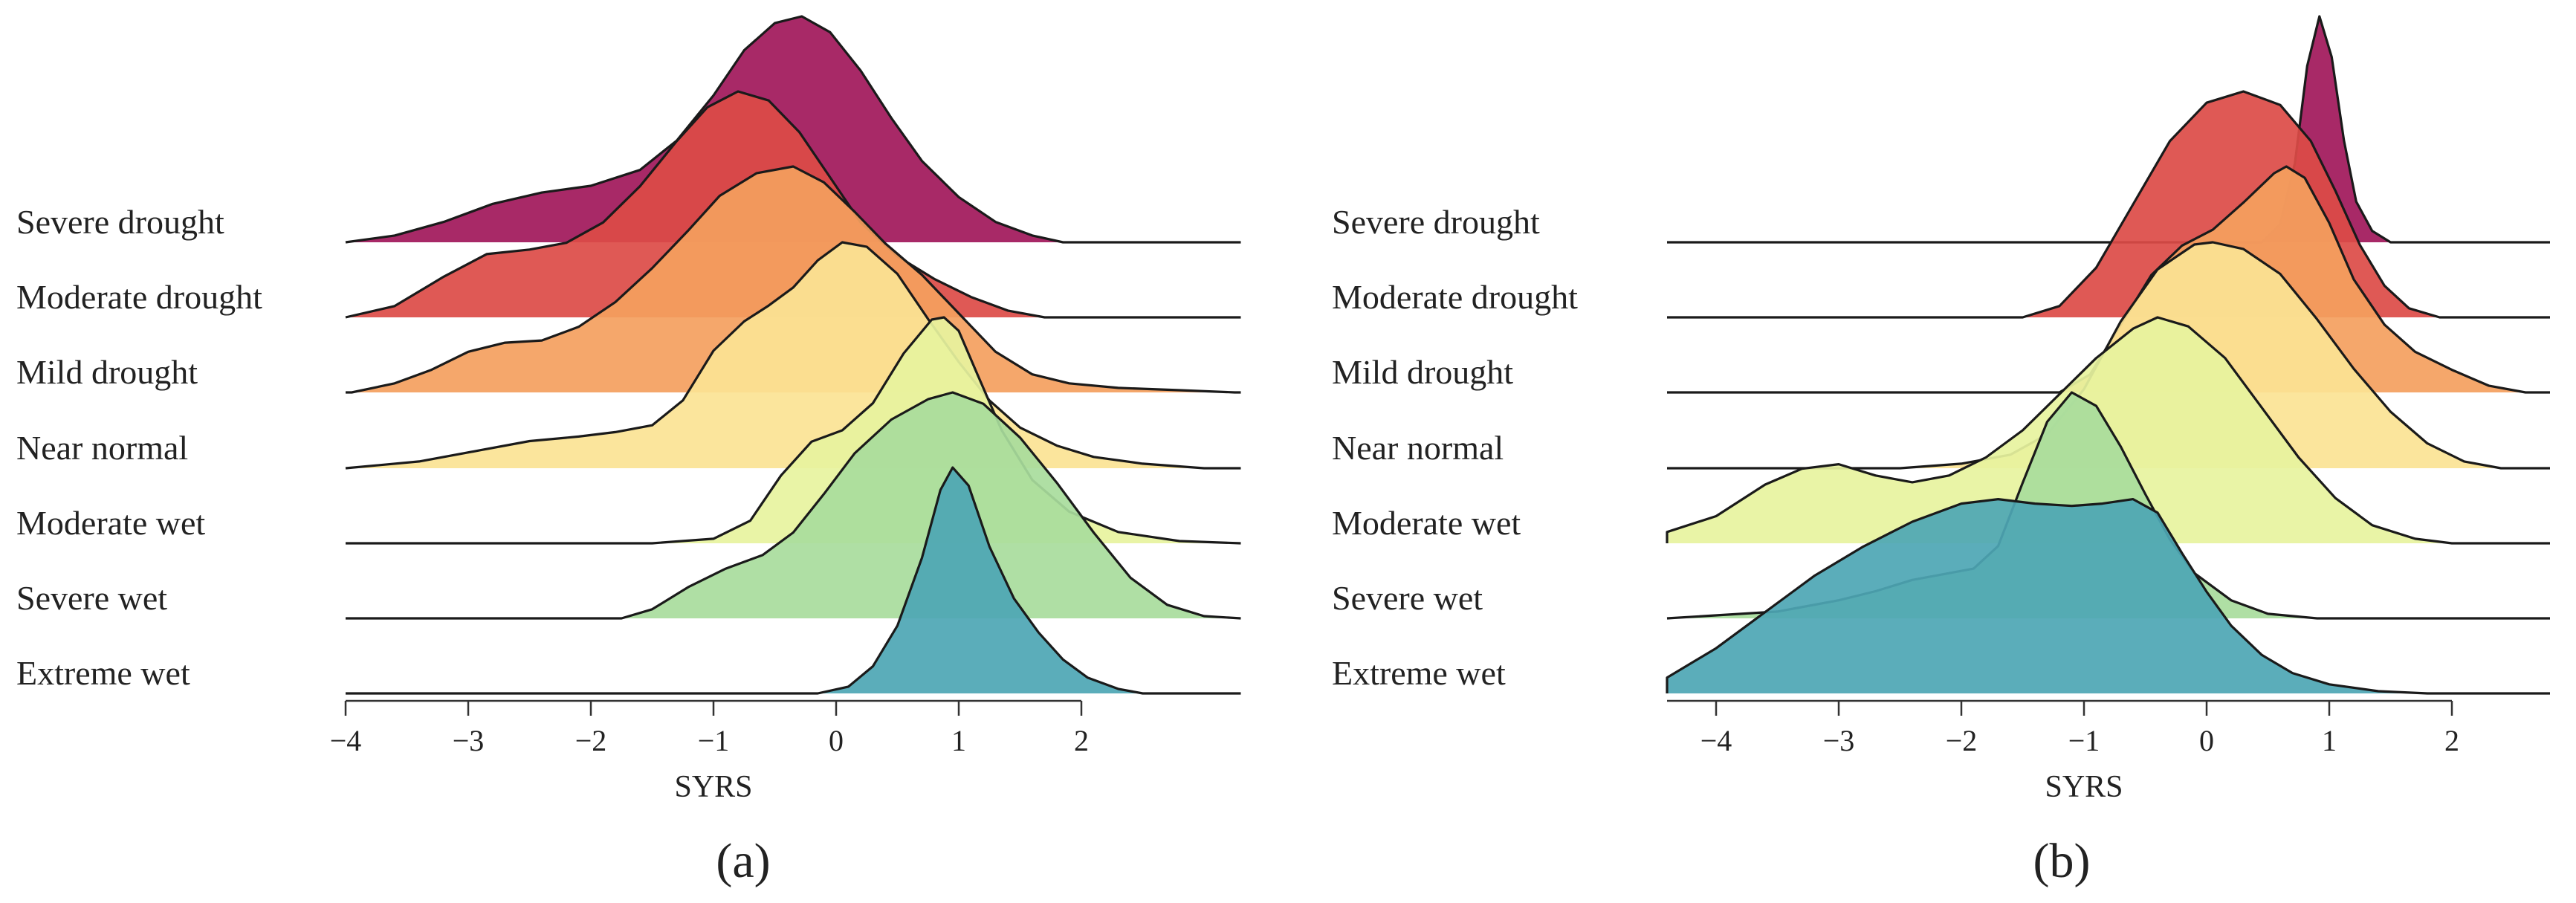 Image resolution: width=2576 pixels, height=903 pixels. I want to click on panel-caption: (b), so click(2062, 861).